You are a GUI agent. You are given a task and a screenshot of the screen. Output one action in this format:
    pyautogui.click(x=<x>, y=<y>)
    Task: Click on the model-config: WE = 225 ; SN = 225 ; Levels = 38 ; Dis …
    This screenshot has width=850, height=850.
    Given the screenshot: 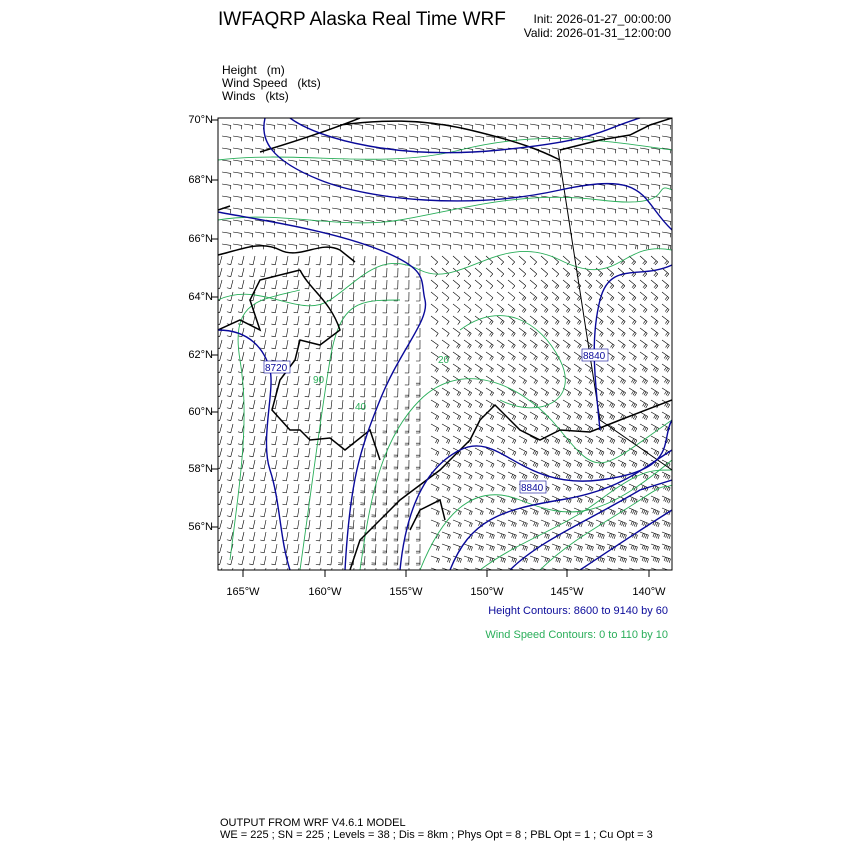 What is the action you would take?
    pyautogui.click(x=436, y=835)
    